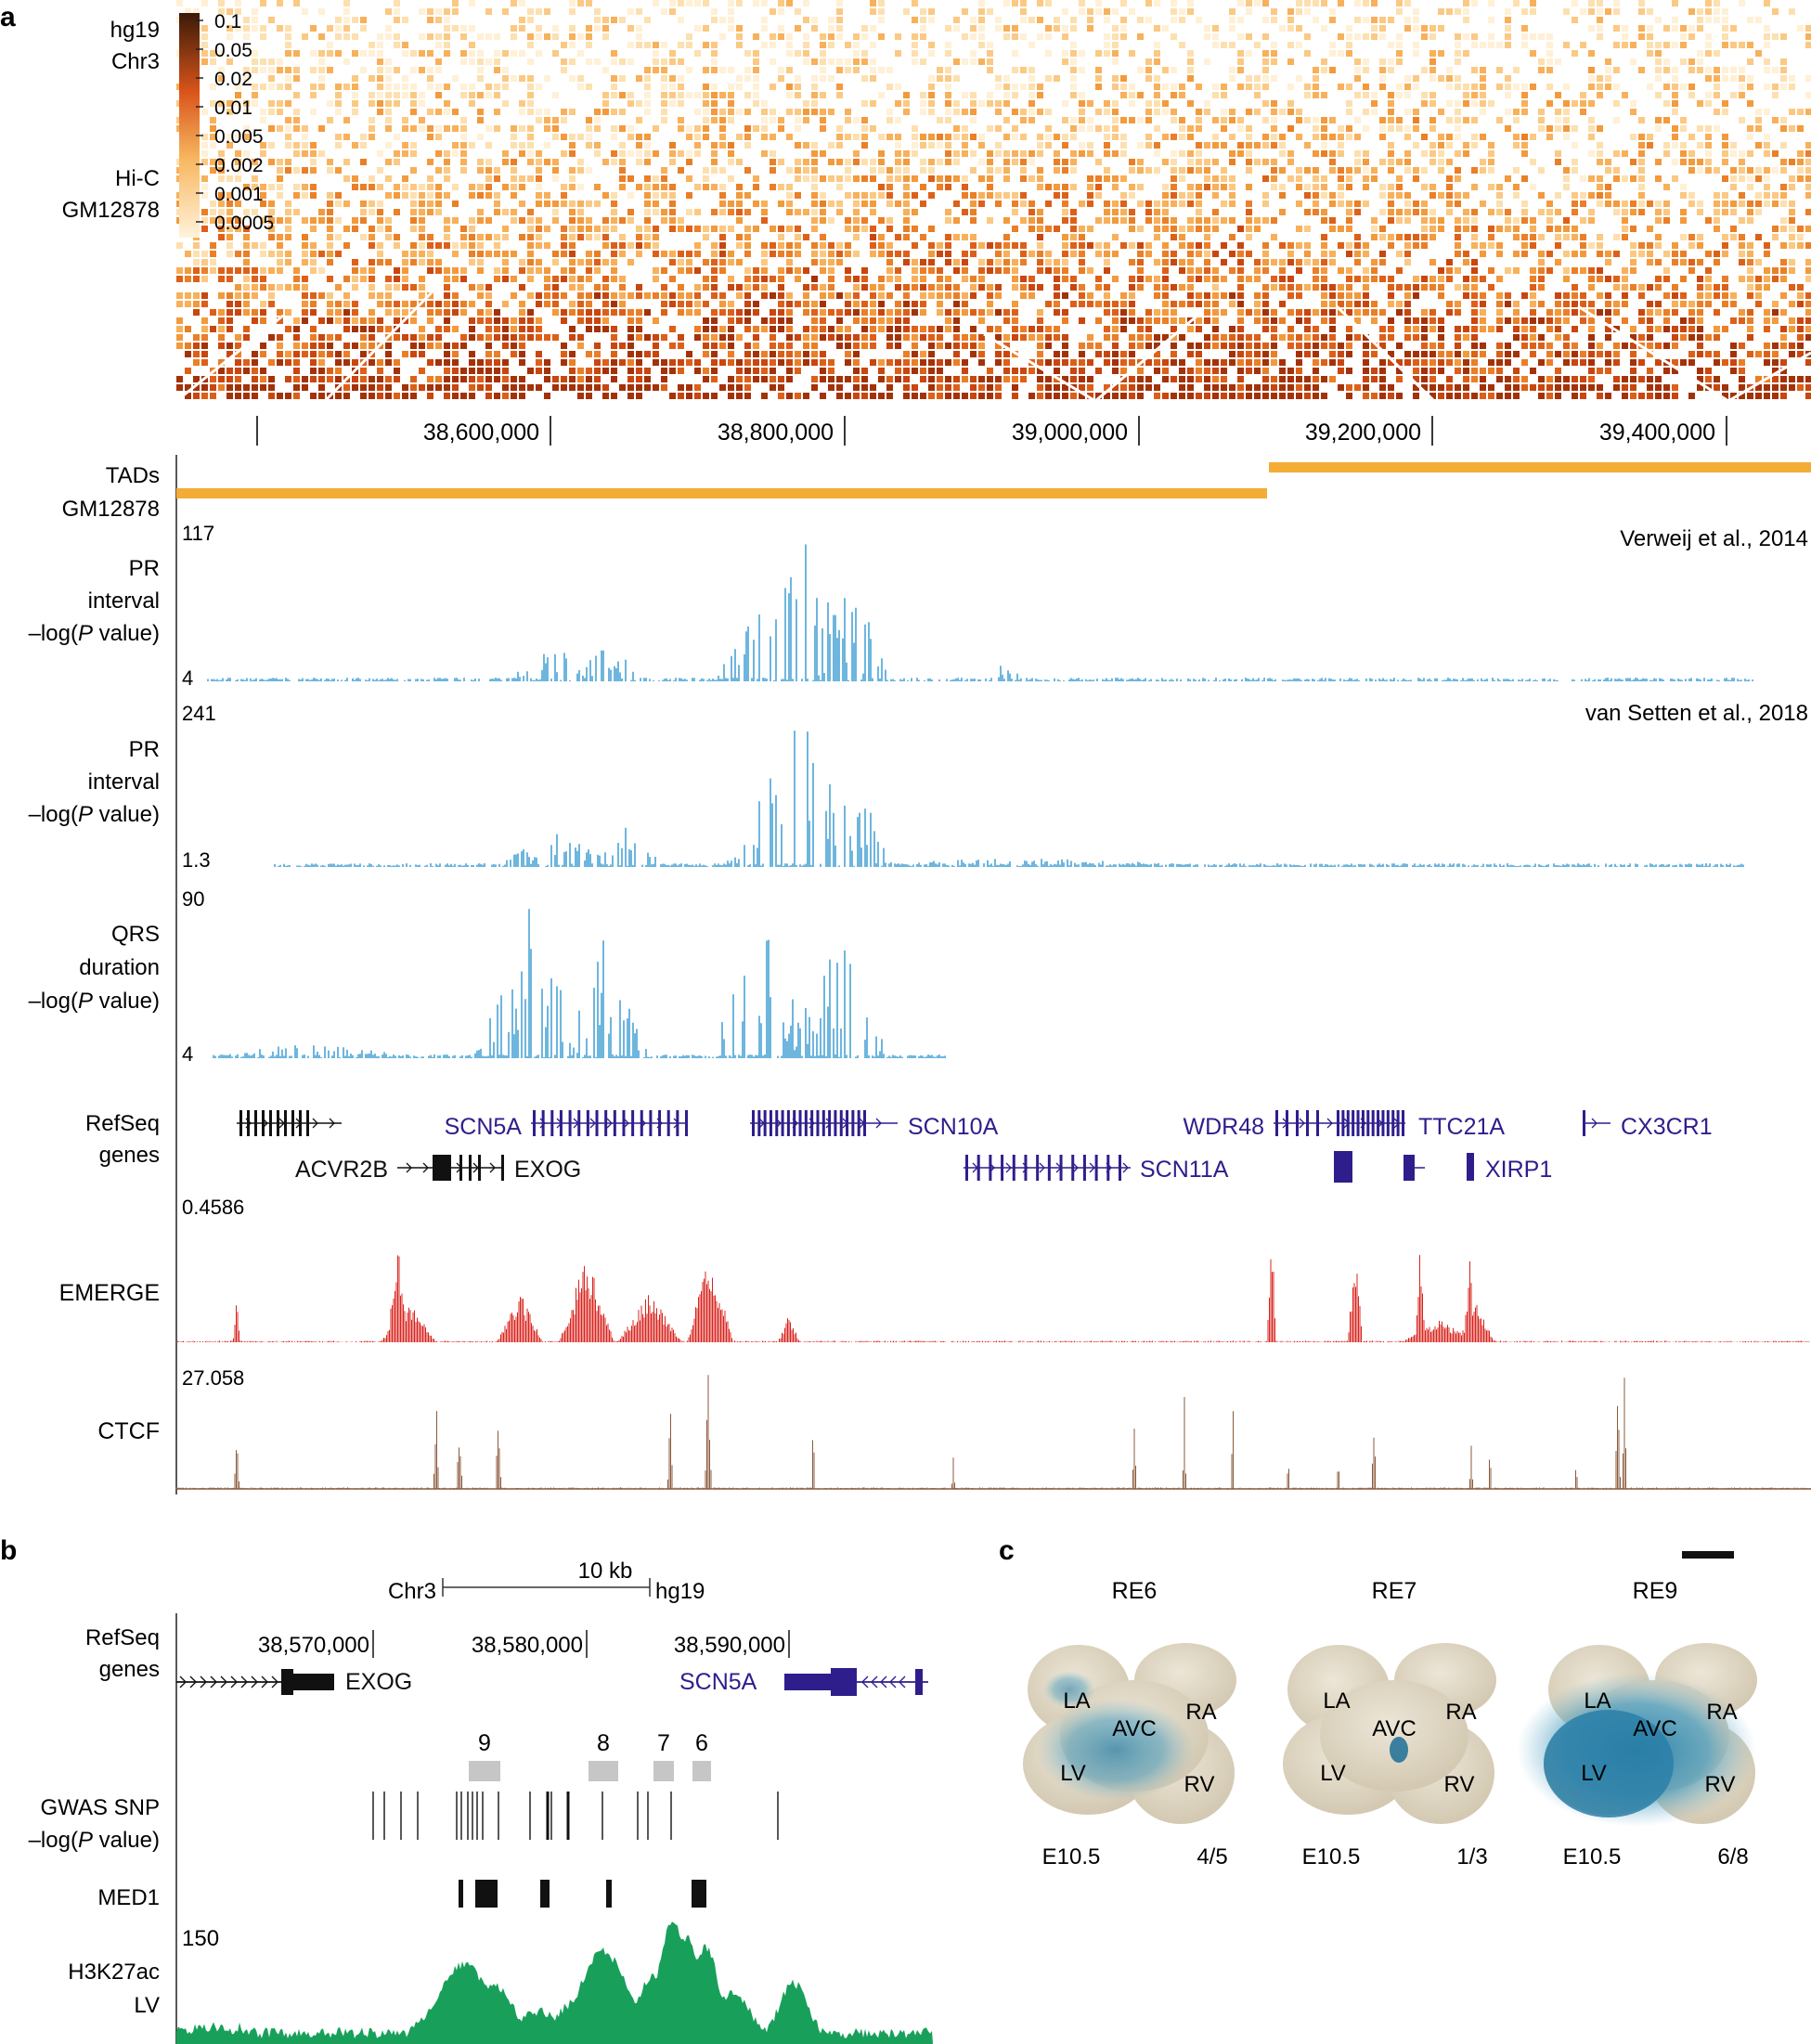  Describe the element at coordinates (993, 1433) in the screenshot. I see `ctcf-signal` at that location.